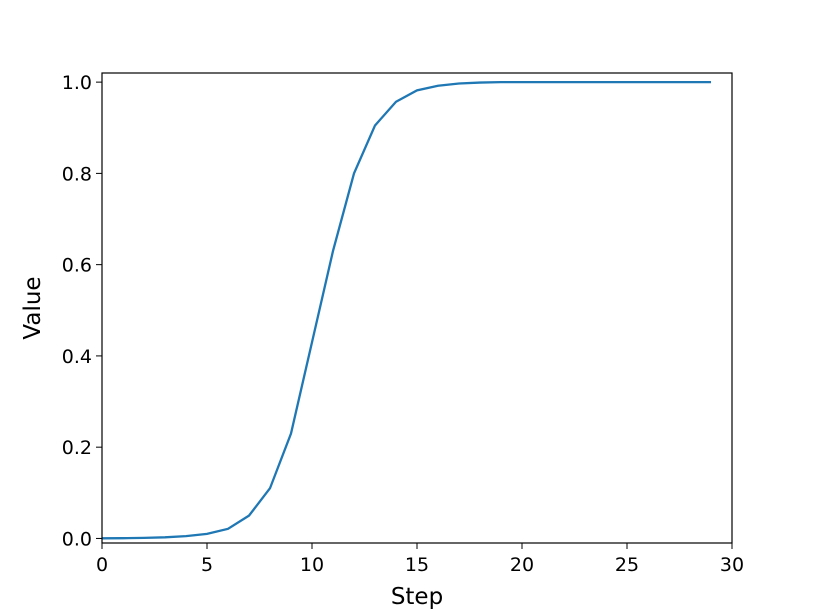 This screenshot has height=610, width=814. Describe the element at coordinates (77, 266) in the screenshot. I see `y-tick-label: 0.6` at that location.